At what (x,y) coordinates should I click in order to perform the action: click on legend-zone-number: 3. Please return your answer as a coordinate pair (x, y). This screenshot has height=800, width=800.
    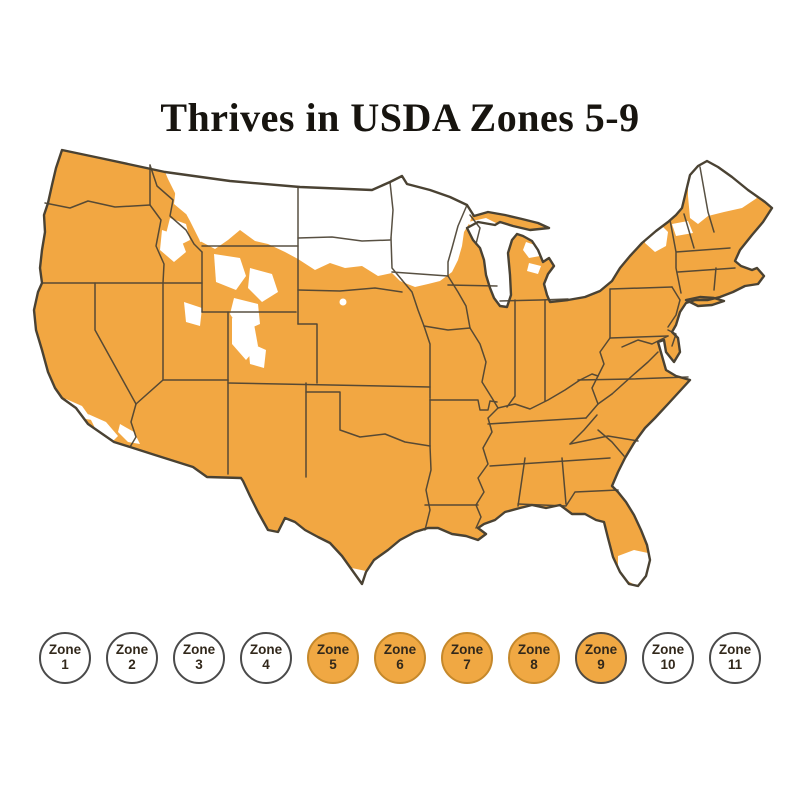
    Looking at the image, I should click on (199, 664).